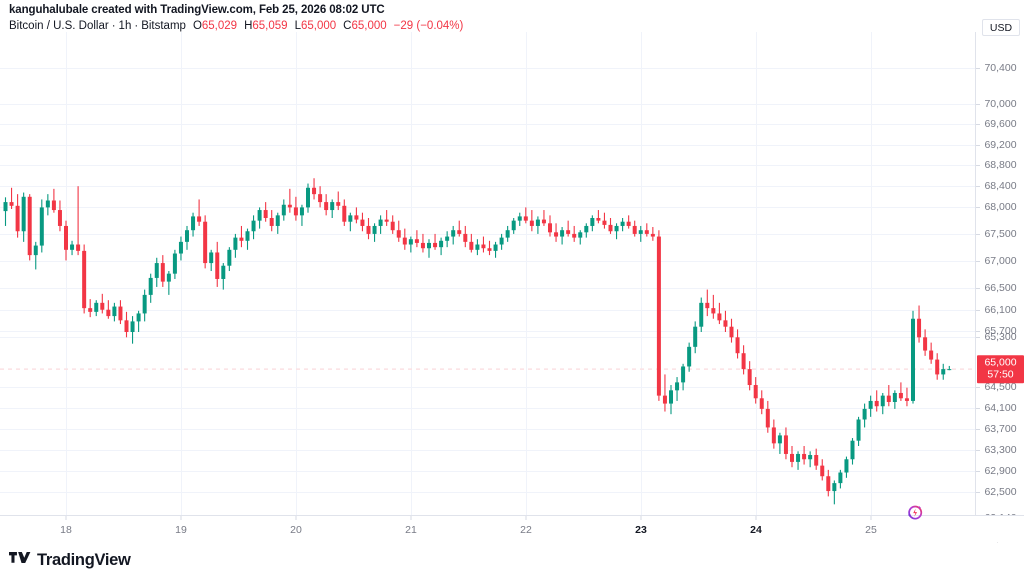 This screenshot has width=1024, height=576. Describe the element at coordinates (125, 26) in the screenshot. I see `legend-interval: 1h` at that location.